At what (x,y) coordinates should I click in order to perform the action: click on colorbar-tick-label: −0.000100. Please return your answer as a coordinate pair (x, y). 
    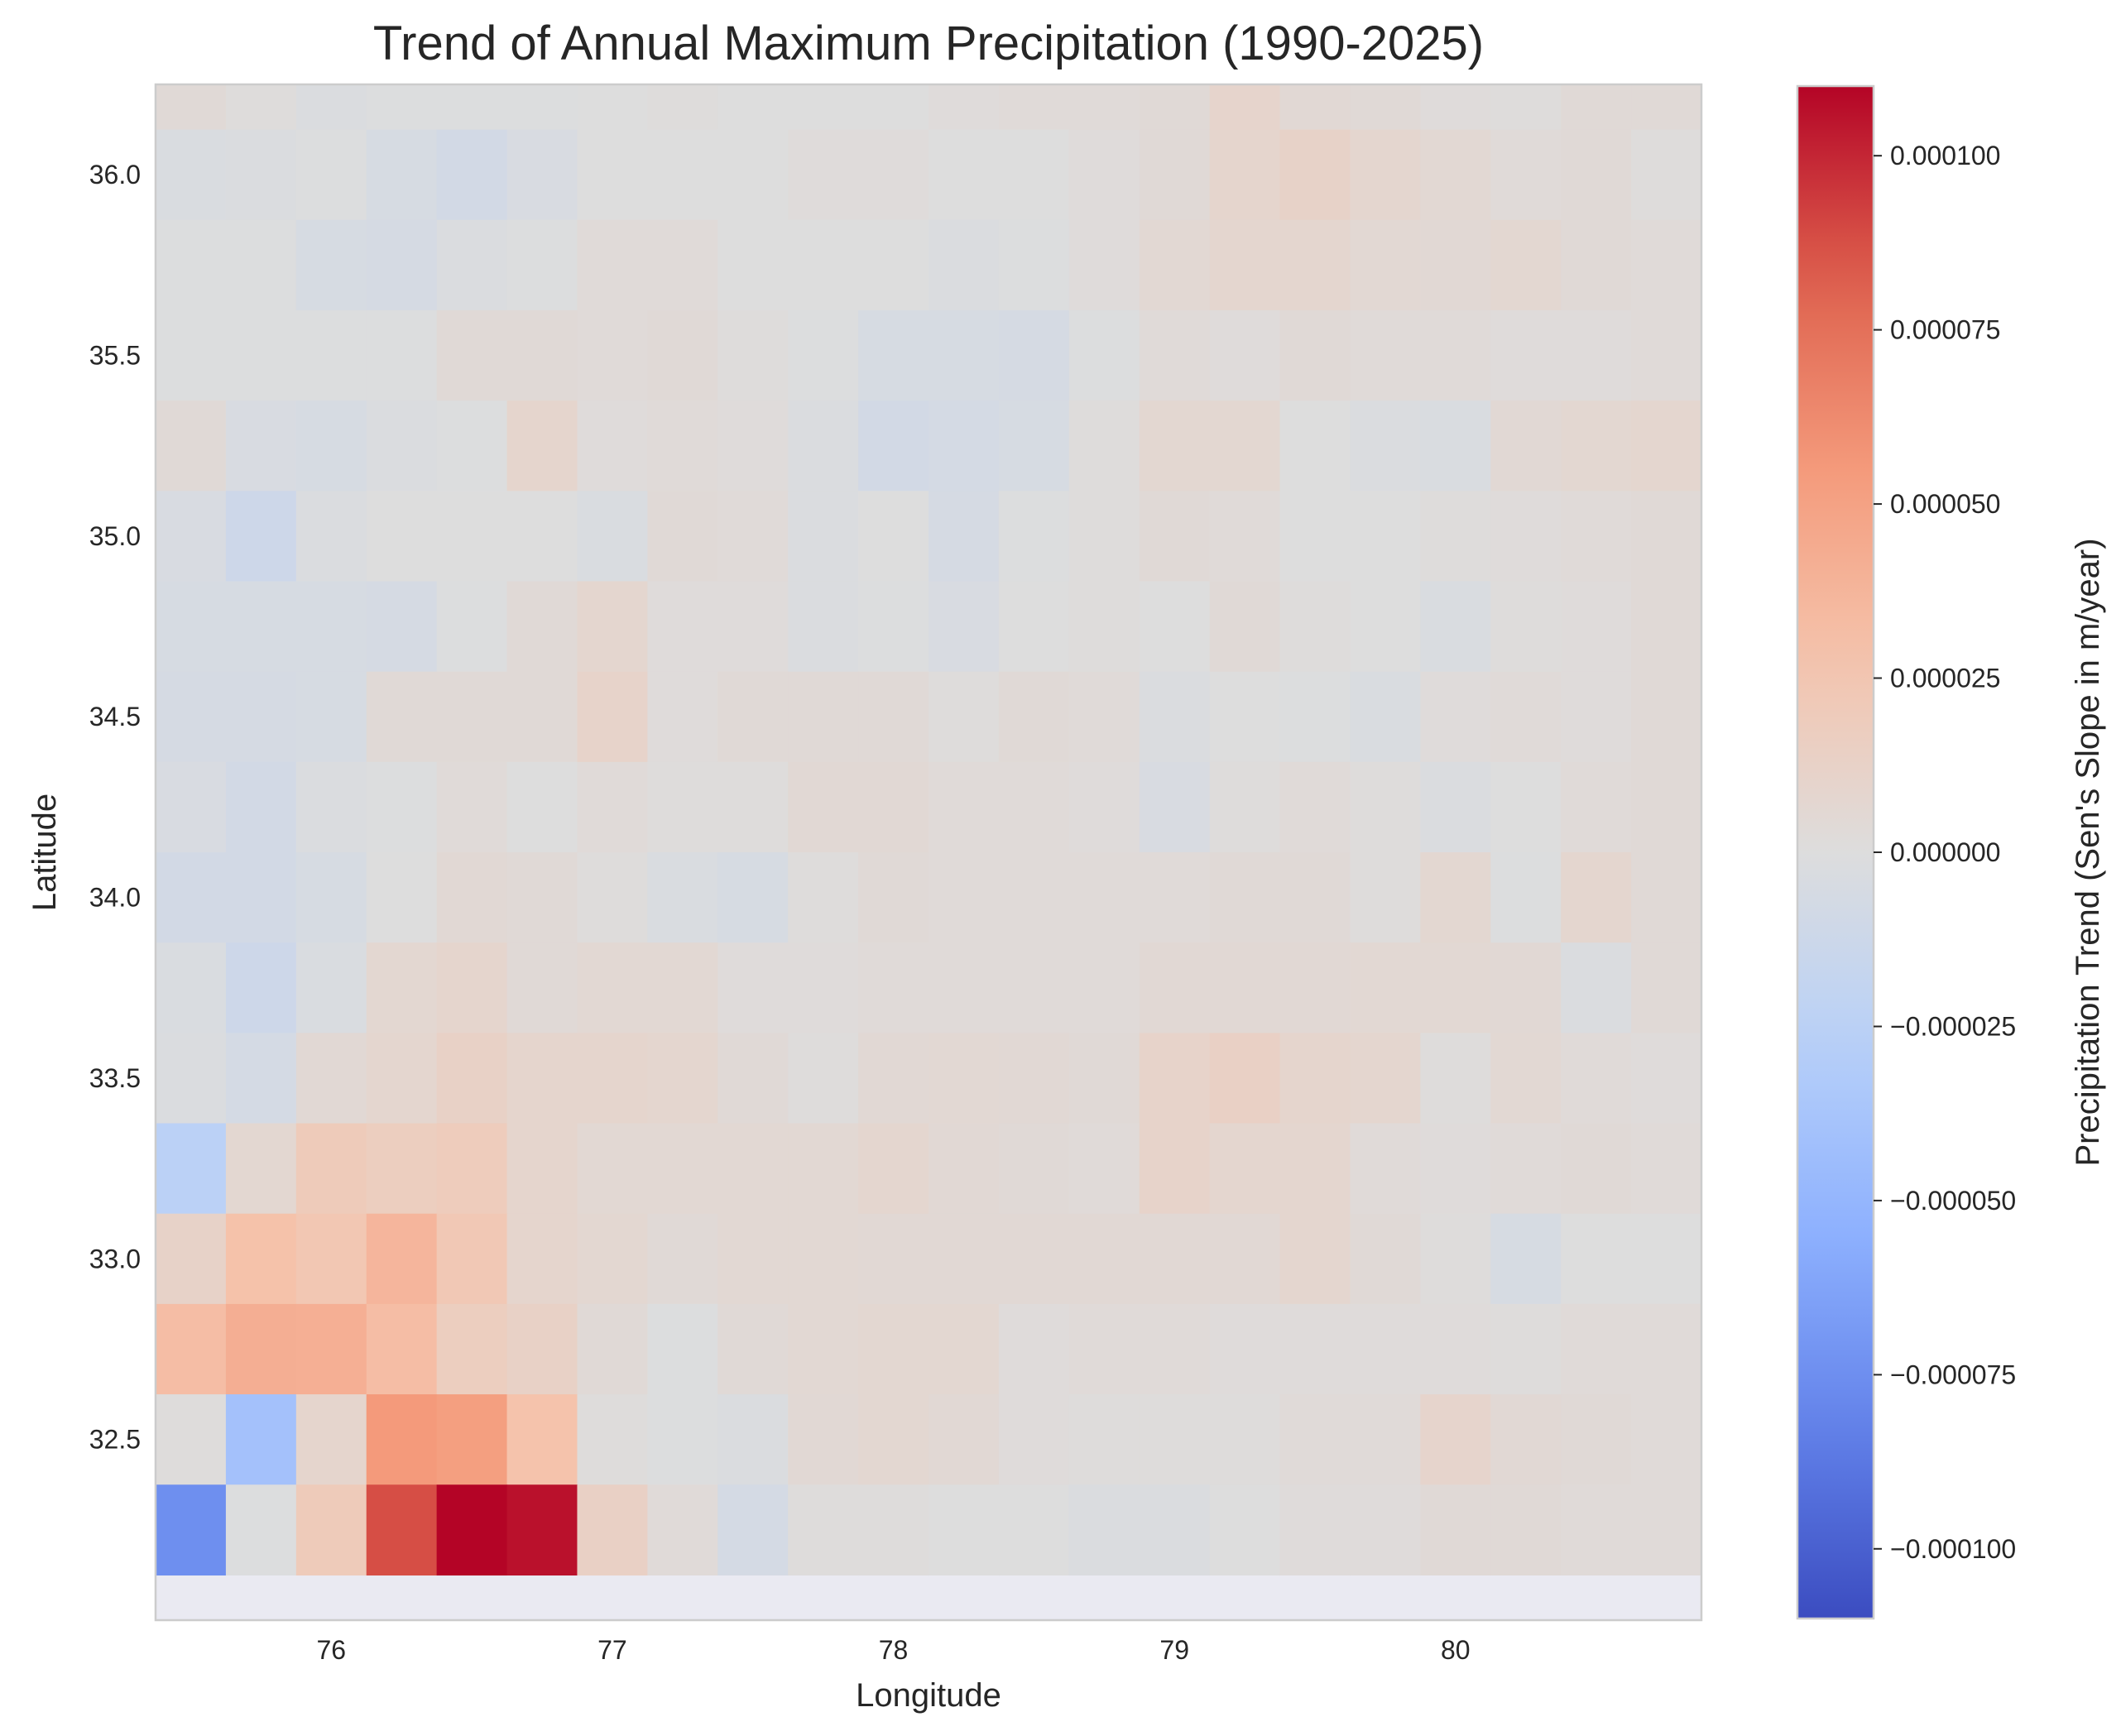
    Looking at the image, I should click on (1953, 1549).